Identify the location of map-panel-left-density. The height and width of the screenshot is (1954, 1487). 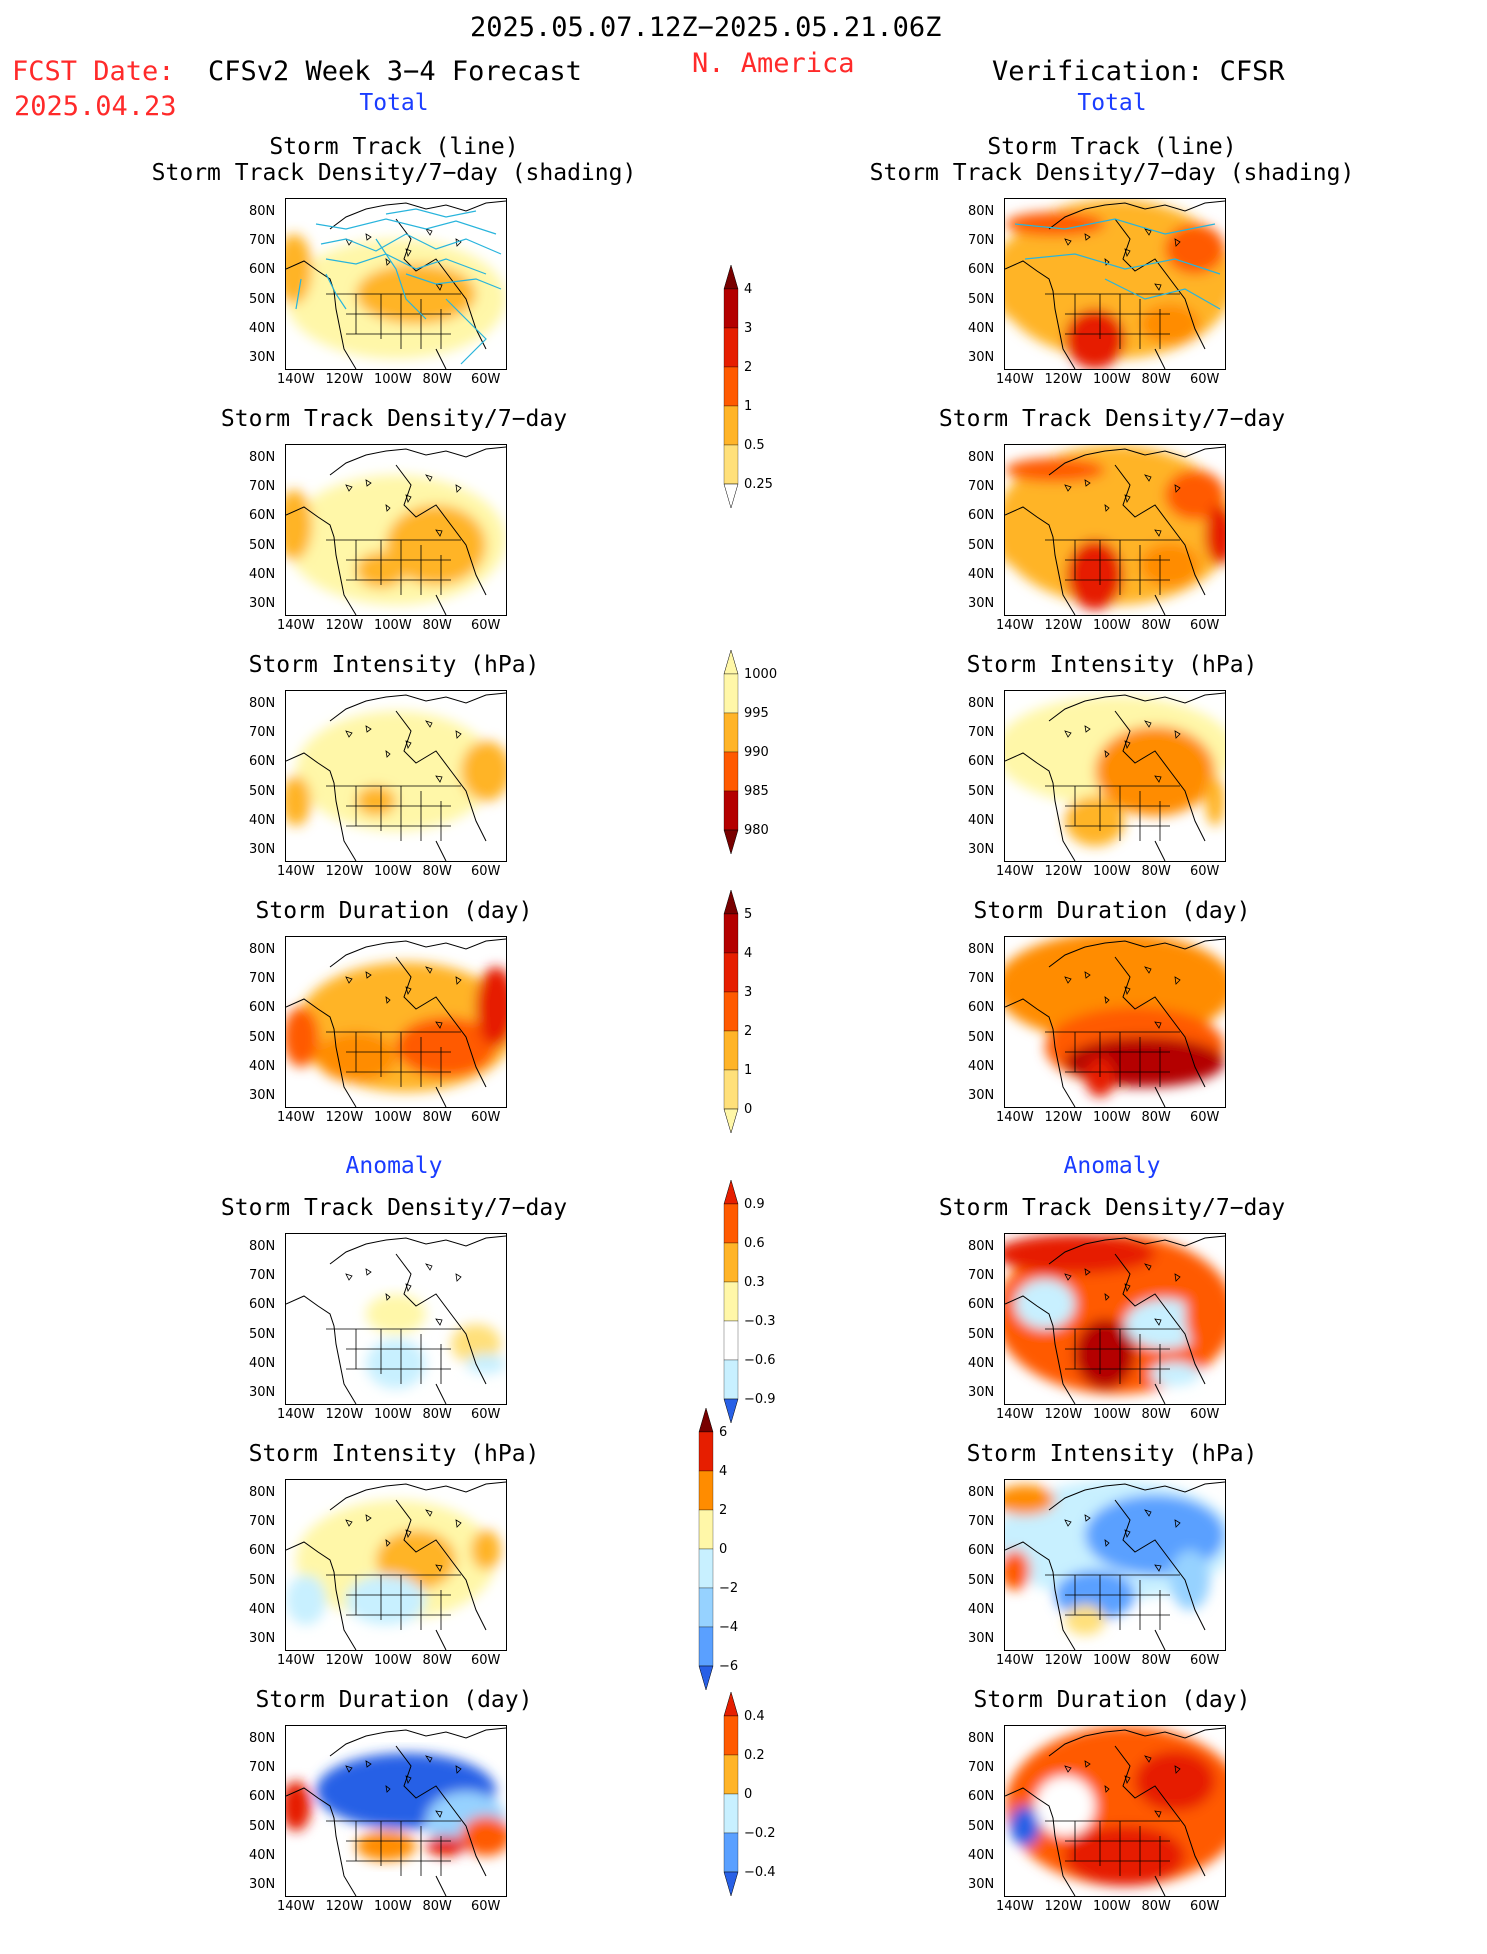
(396, 530).